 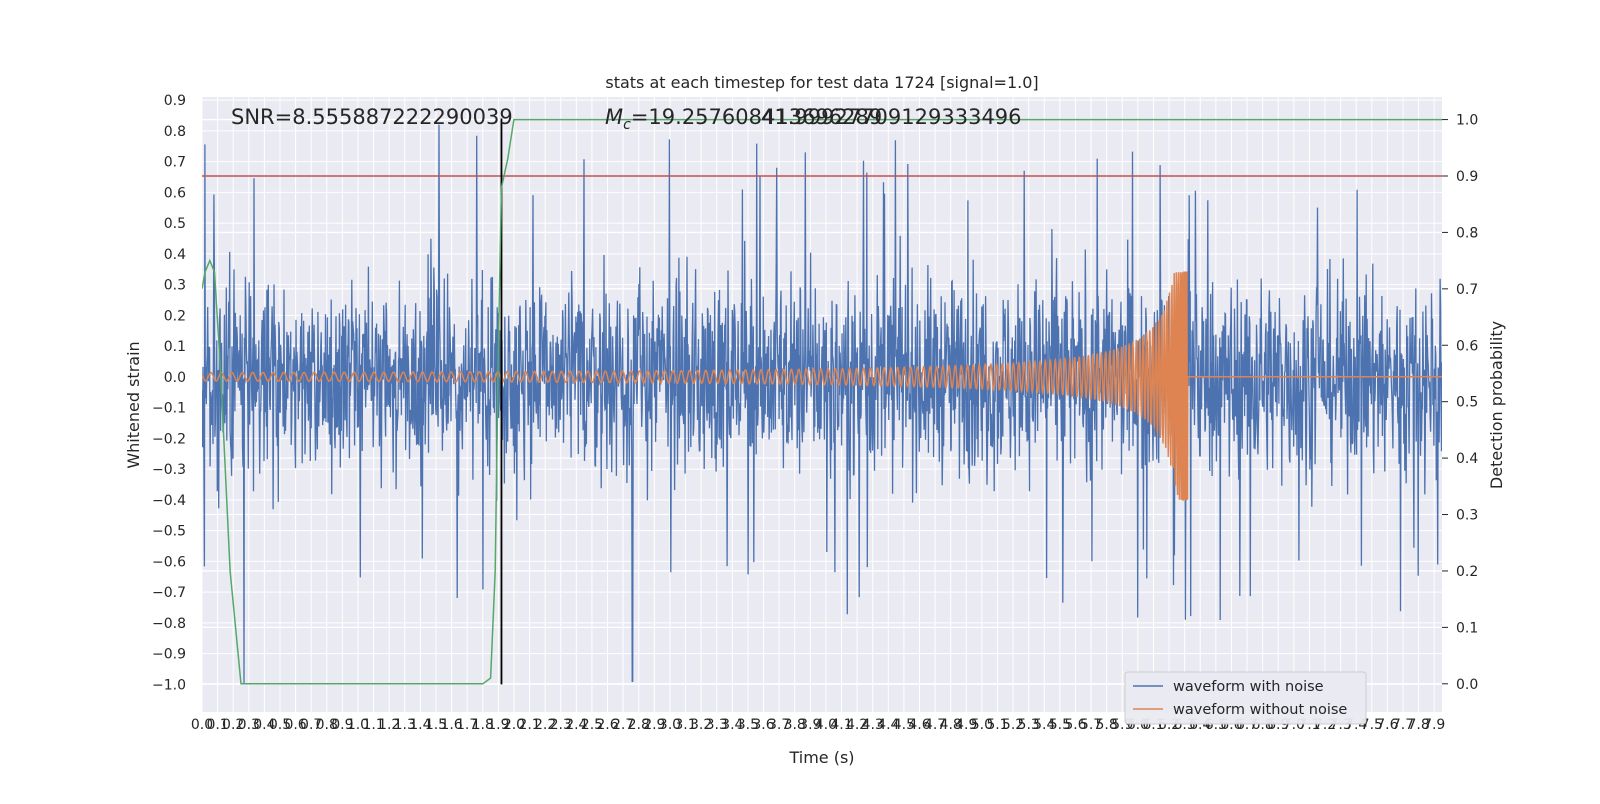 I want to click on x-tick-label: 2.7, so click(x=623, y=725).